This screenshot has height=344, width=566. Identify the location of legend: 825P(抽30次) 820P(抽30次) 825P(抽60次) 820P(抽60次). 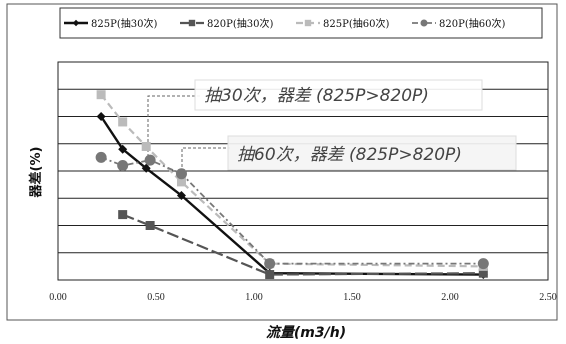
(284, 23).